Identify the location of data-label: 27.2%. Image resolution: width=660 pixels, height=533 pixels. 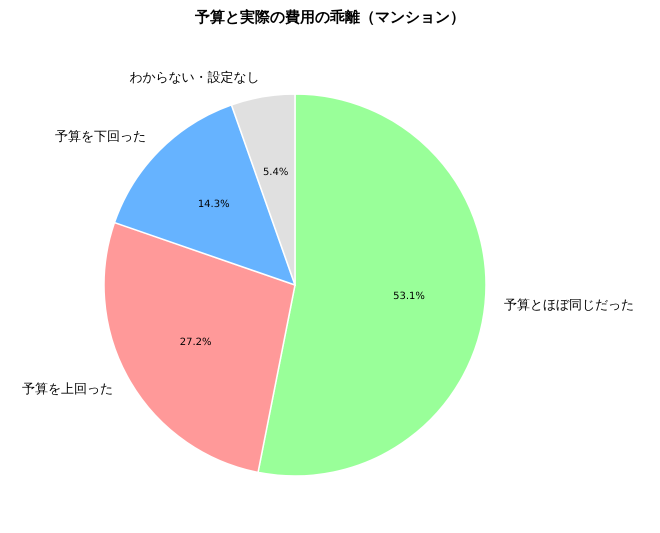
(196, 342).